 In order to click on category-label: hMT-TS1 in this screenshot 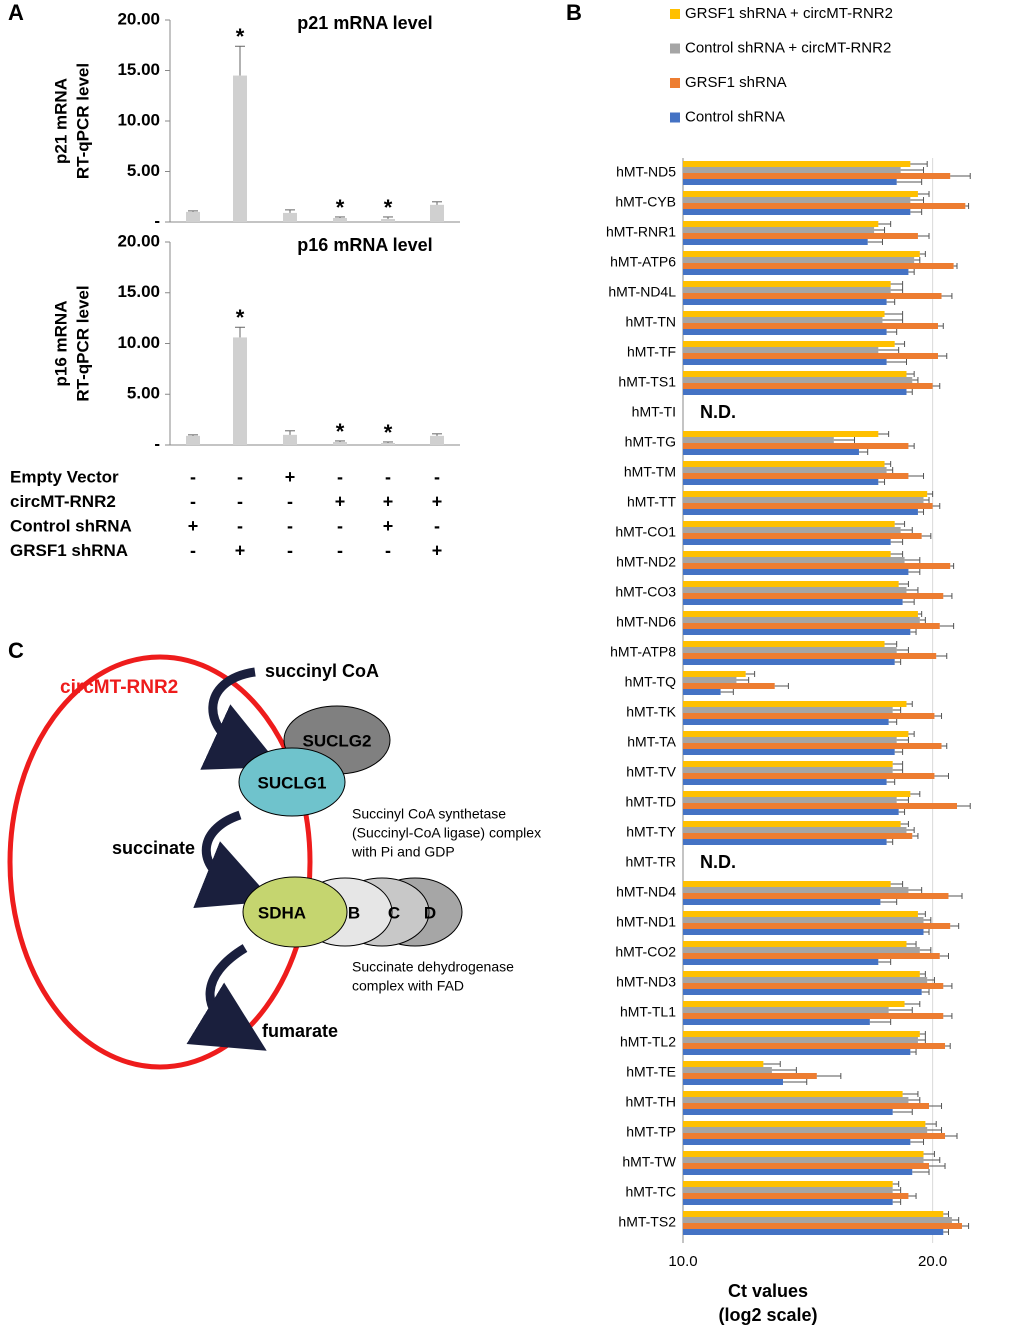, I will do `click(647, 382)`.